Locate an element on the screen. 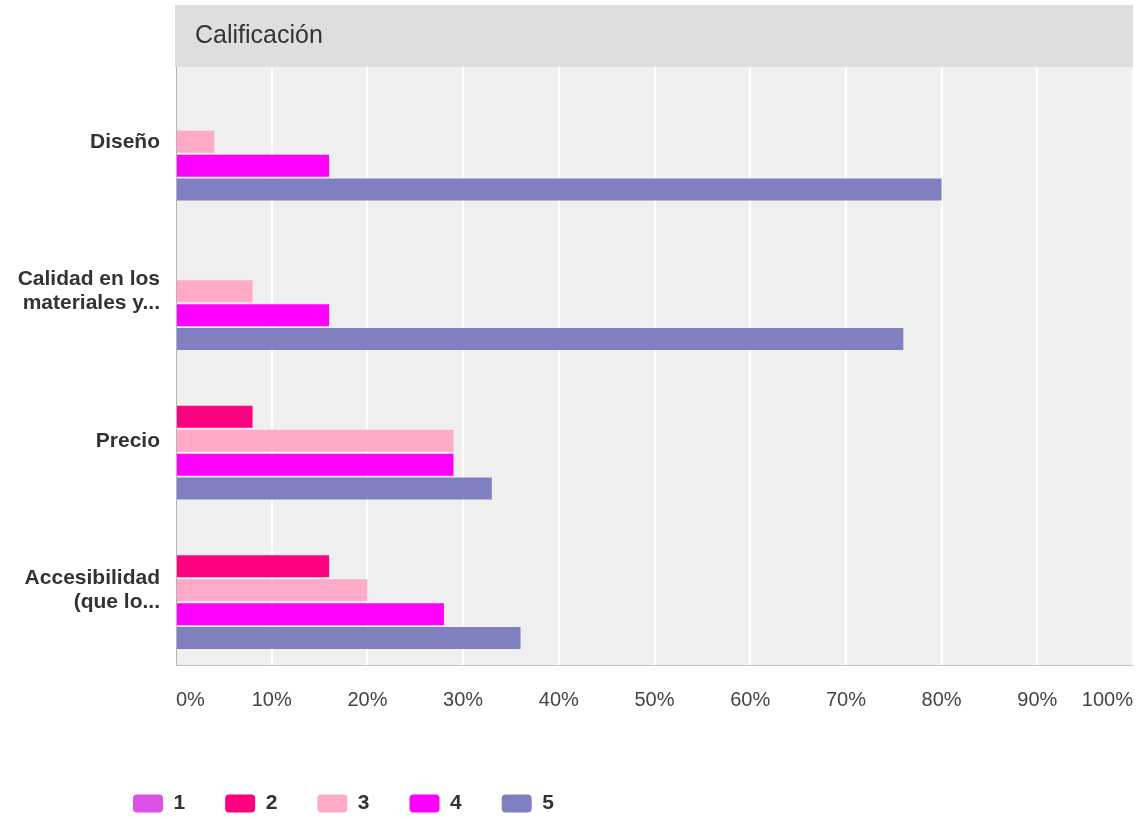 The image size is (1140, 819). x-tick-label: 30% is located at coordinates (463, 698).